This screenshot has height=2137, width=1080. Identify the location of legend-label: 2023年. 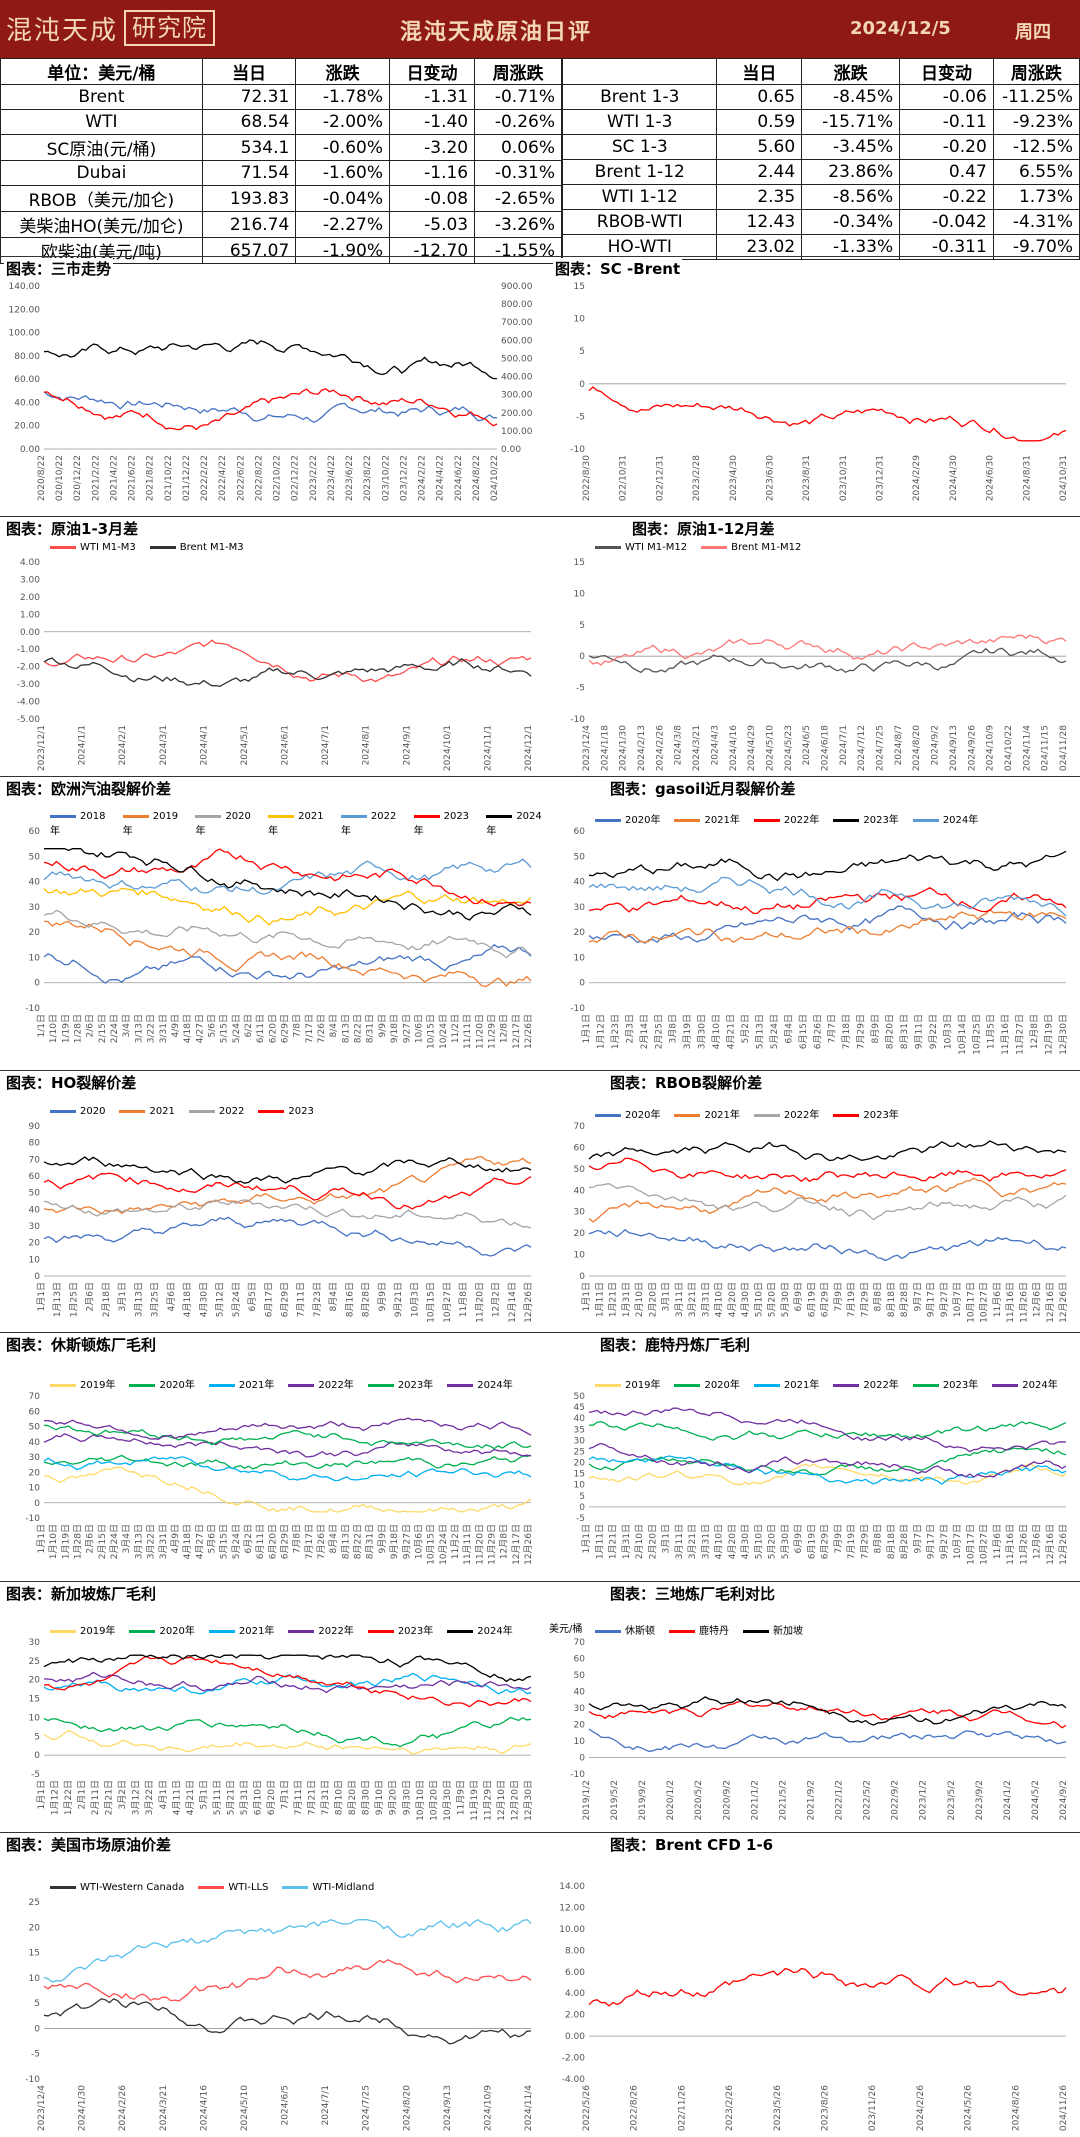
(441, 824).